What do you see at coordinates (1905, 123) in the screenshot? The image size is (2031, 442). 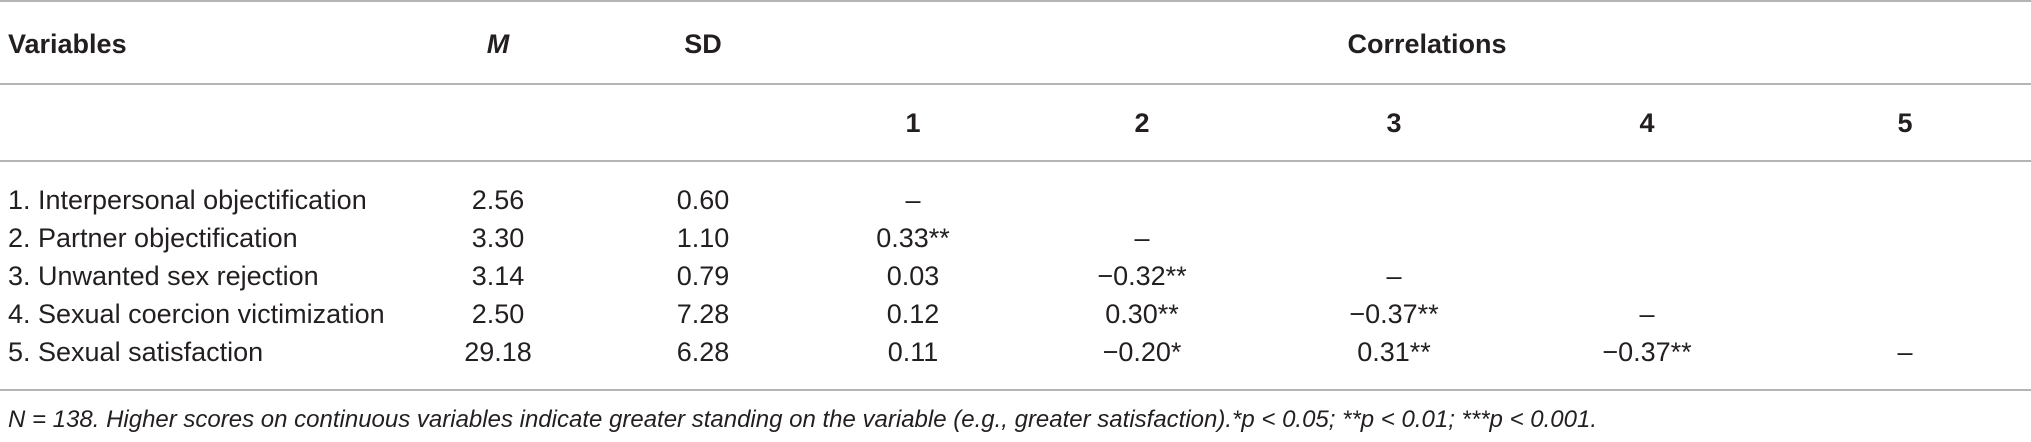 I see `corr-col-5: 5` at bounding box center [1905, 123].